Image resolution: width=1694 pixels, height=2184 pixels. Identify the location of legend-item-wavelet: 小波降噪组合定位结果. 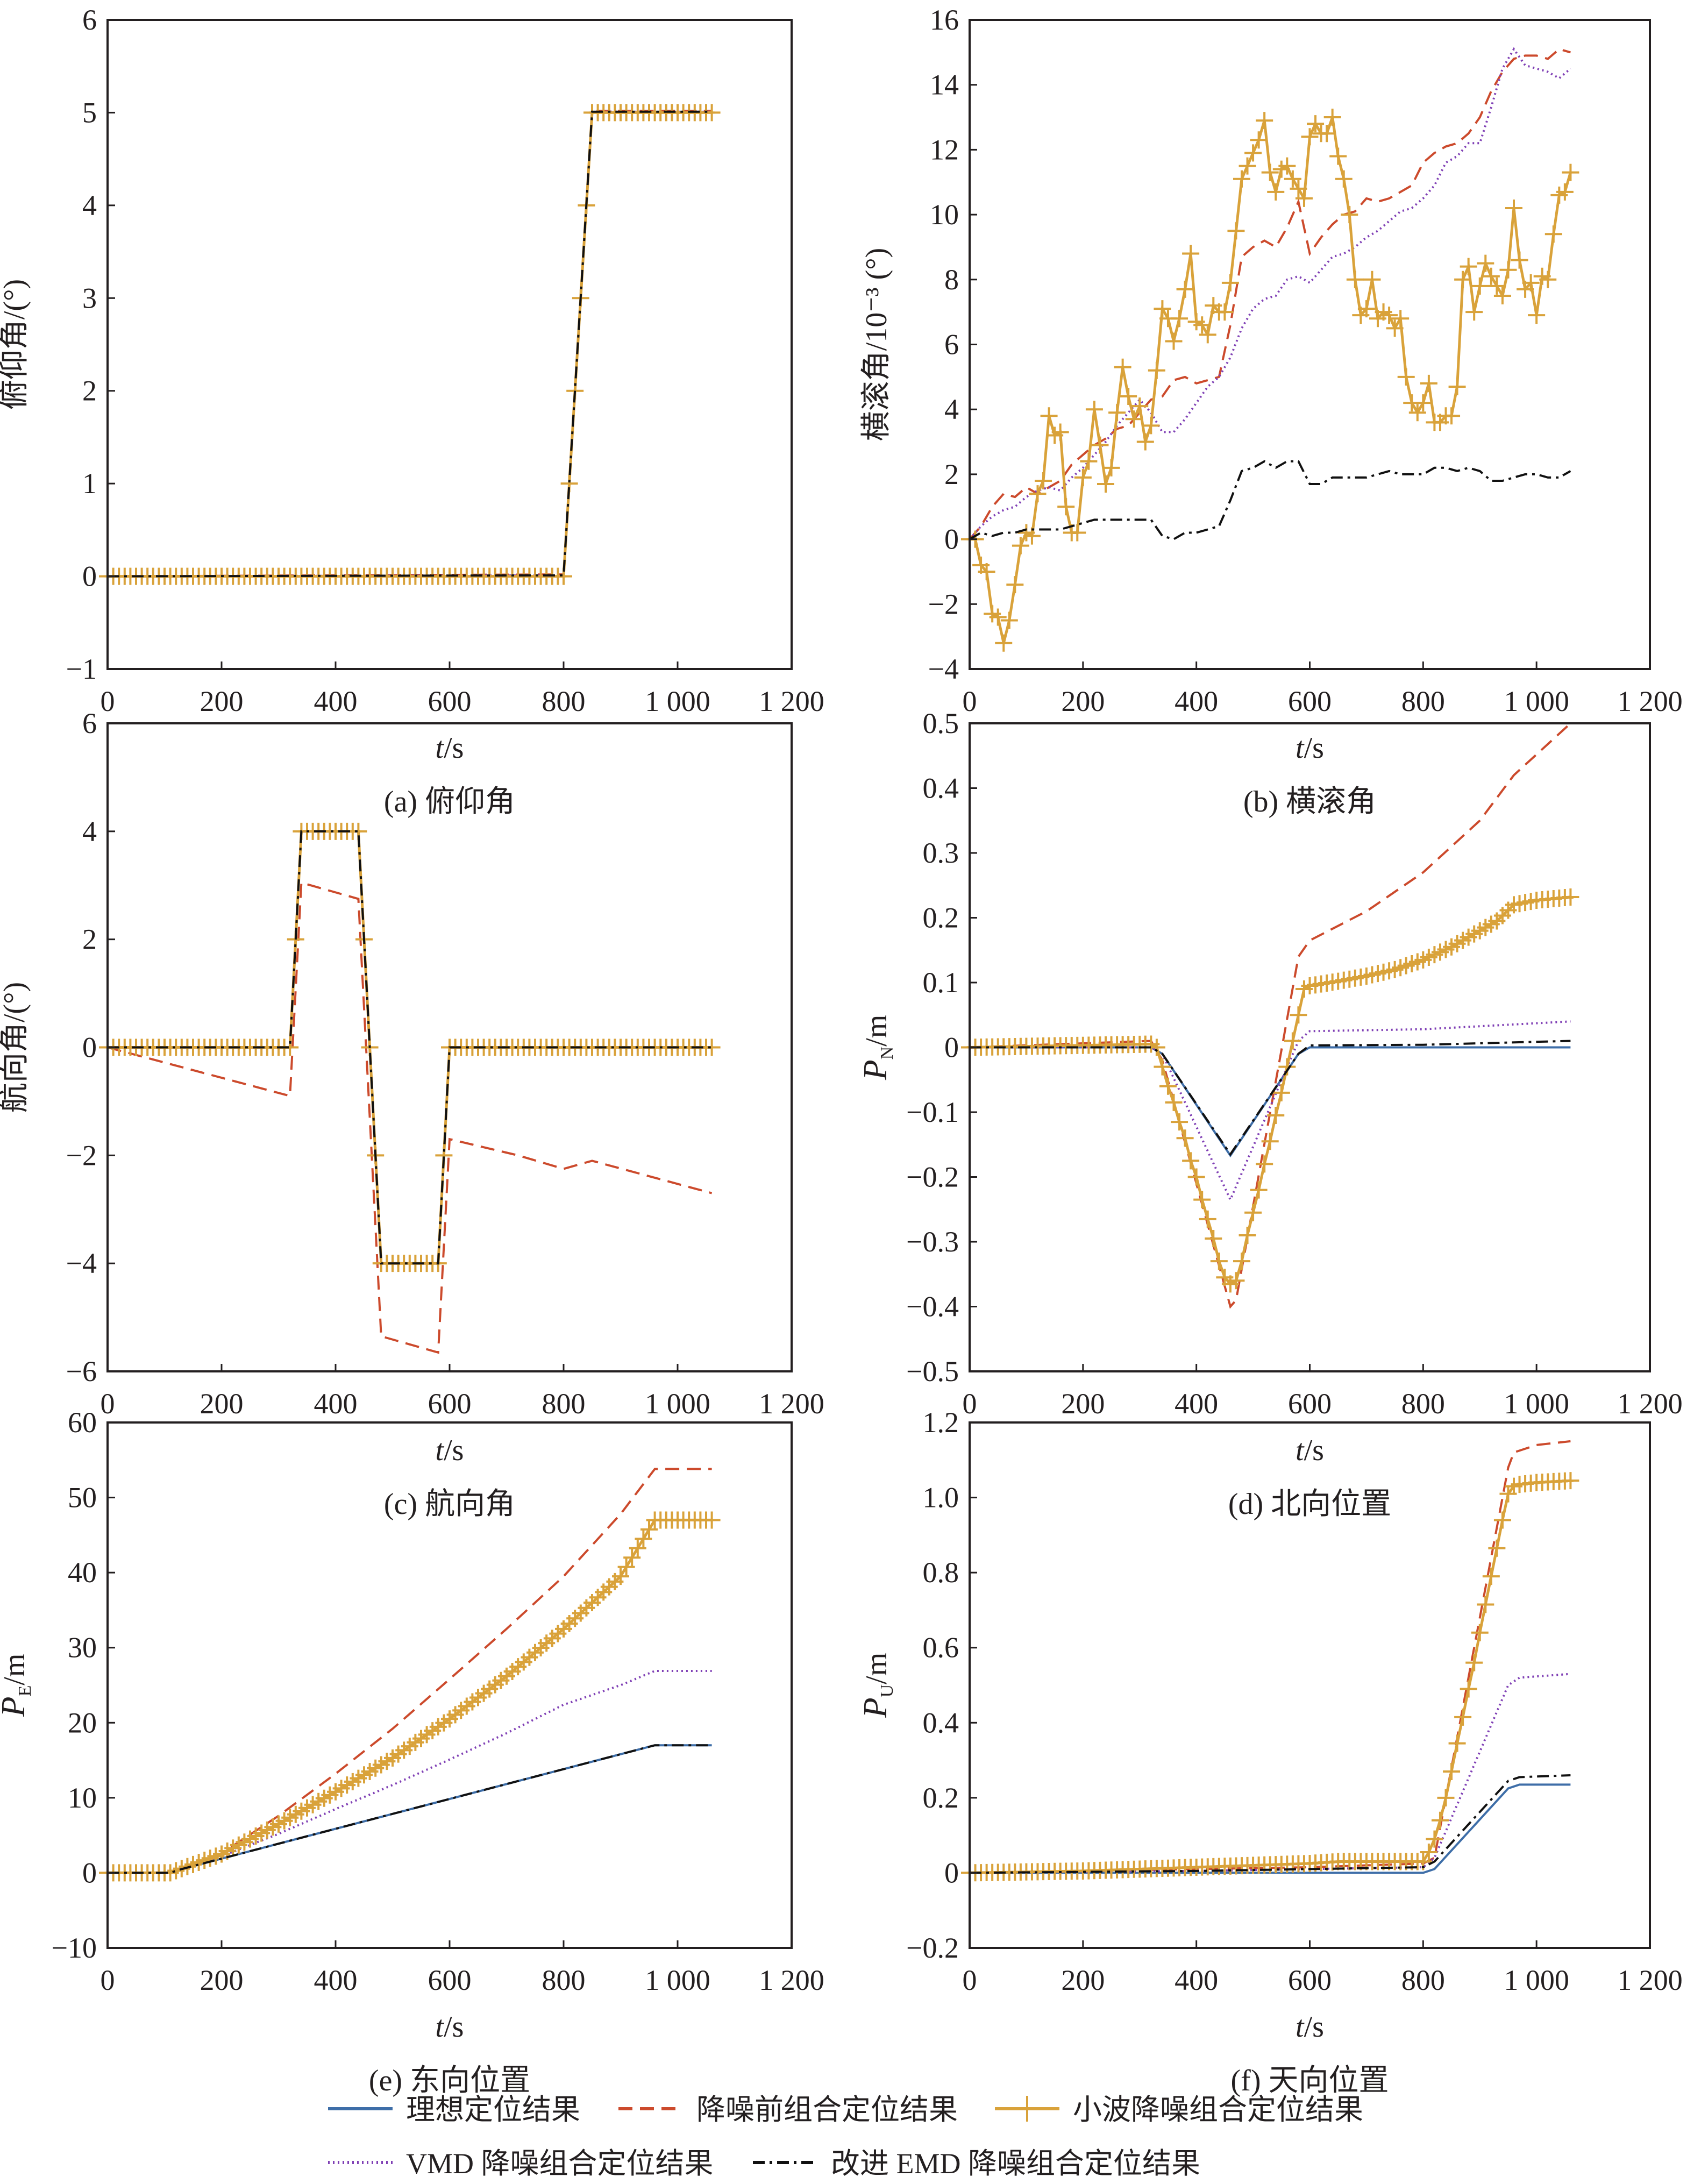
(1179, 2110).